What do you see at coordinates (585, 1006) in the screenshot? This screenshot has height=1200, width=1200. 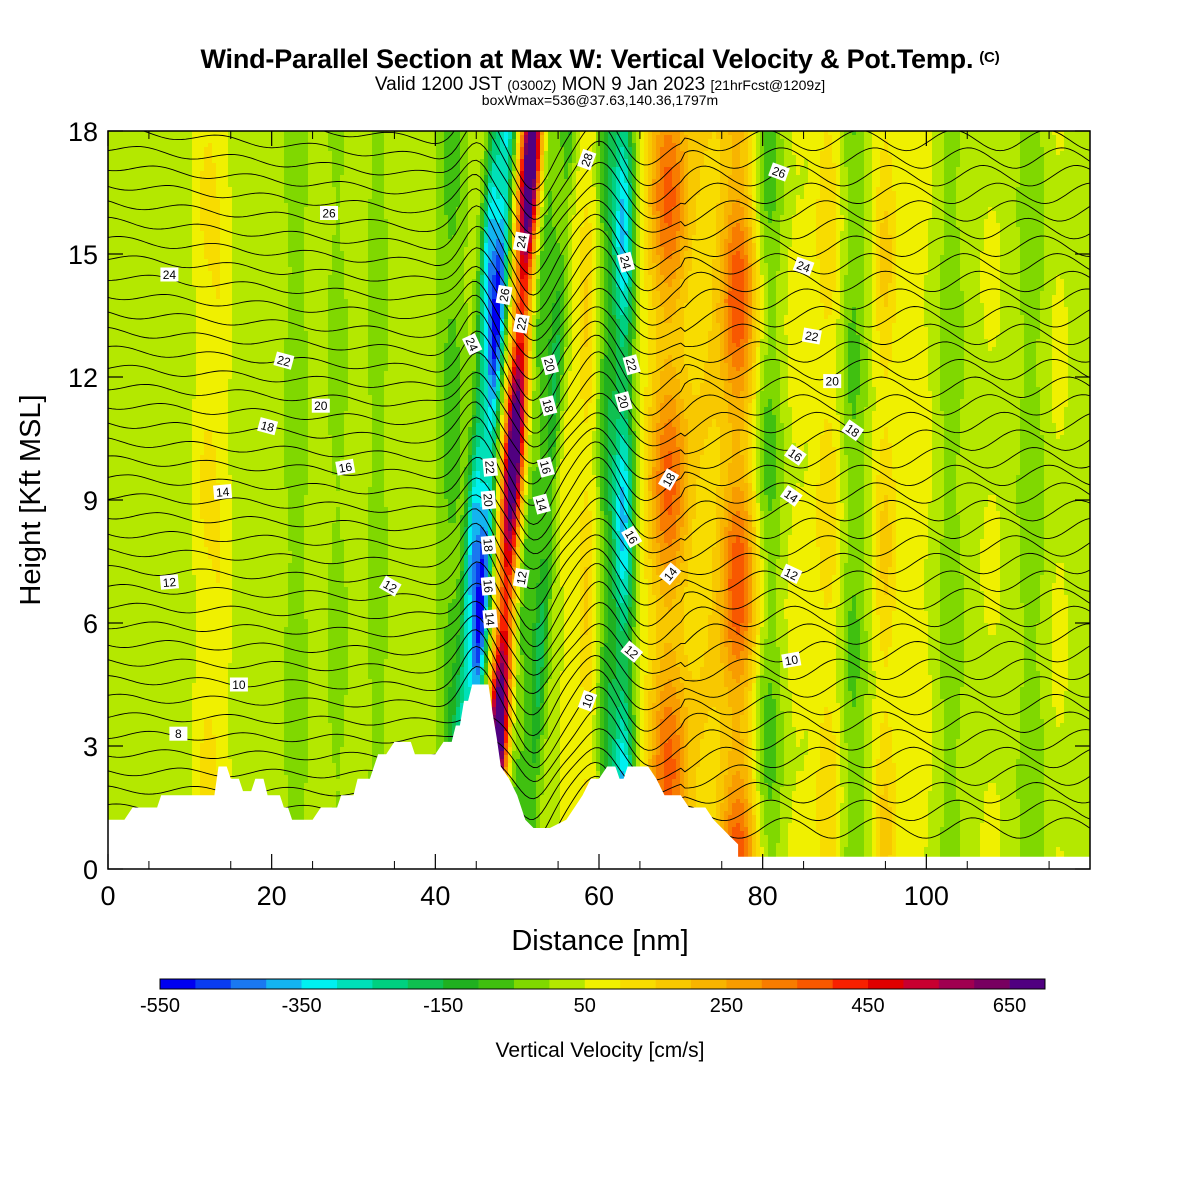 I see `colorbar-tick-label: 50` at bounding box center [585, 1006].